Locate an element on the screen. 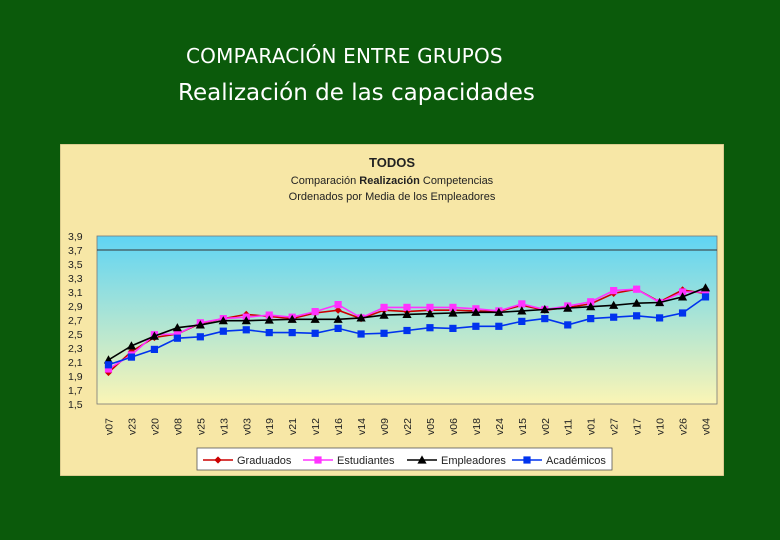 This screenshot has height=540, width=780. x-tick-label: v20 is located at coordinates (155, 426).